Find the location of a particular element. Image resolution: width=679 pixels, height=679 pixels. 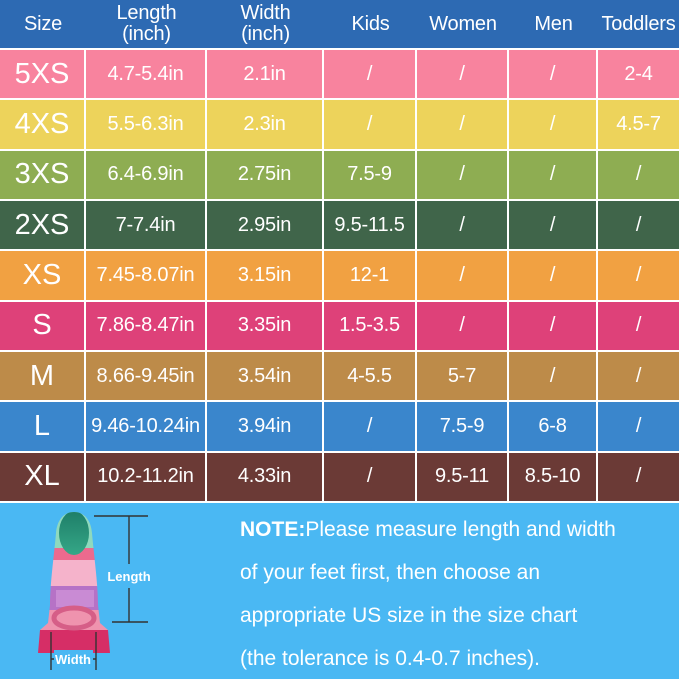

row-size-label: XS is located at coordinates (42, 275).